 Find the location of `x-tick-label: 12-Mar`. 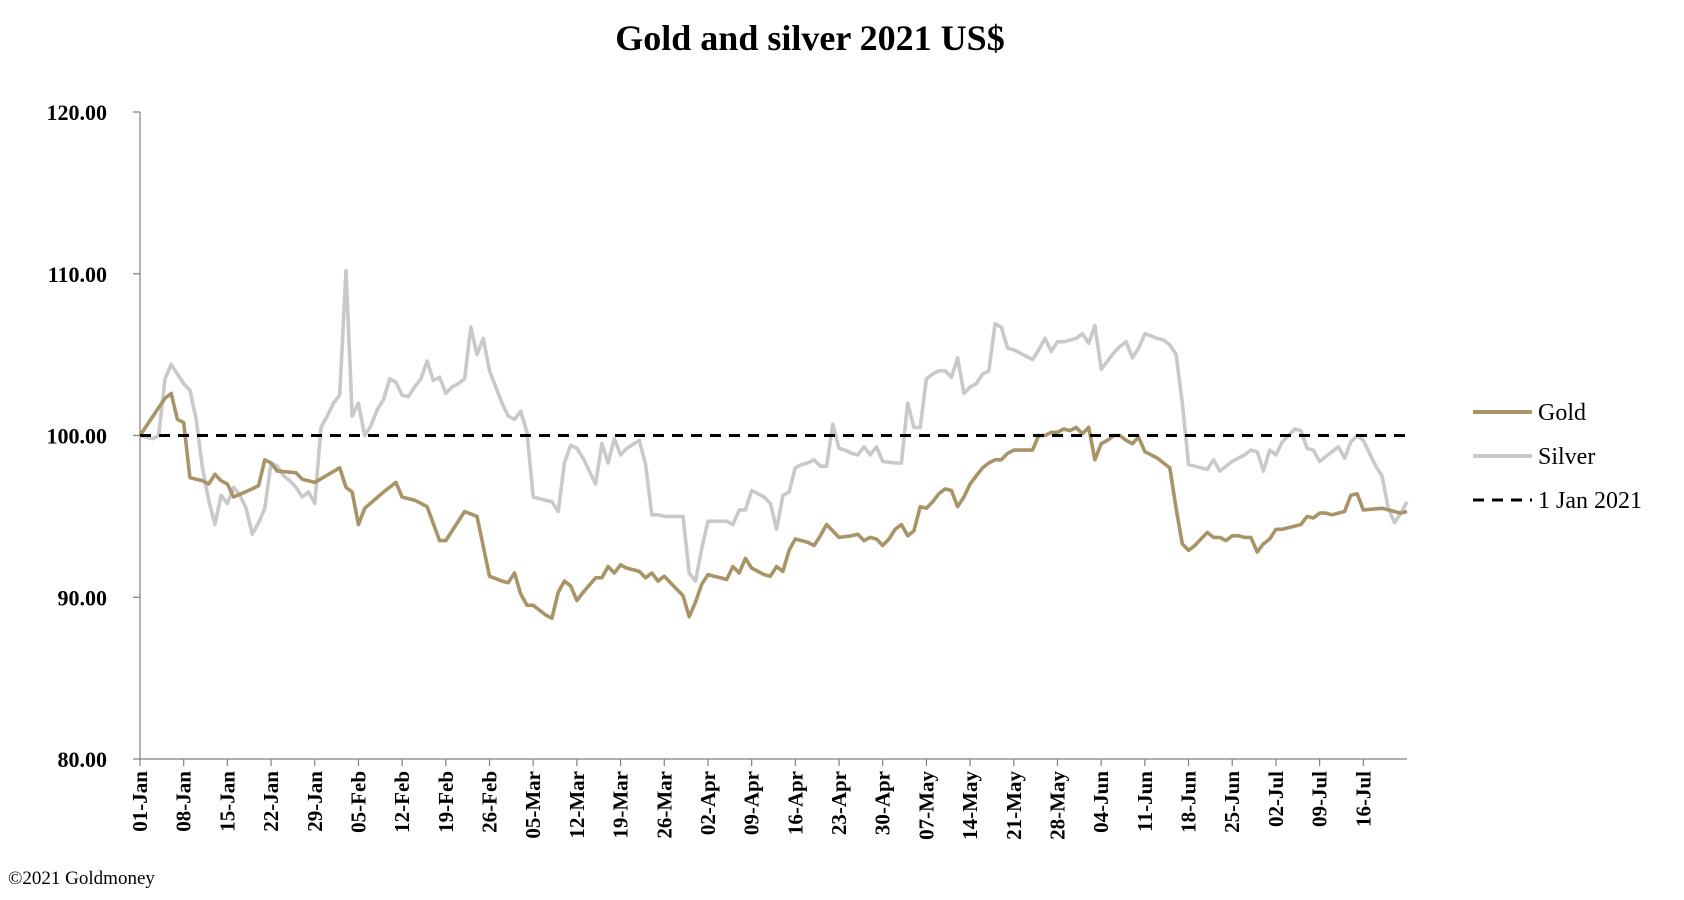

x-tick-label: 12-Mar is located at coordinates (577, 805).